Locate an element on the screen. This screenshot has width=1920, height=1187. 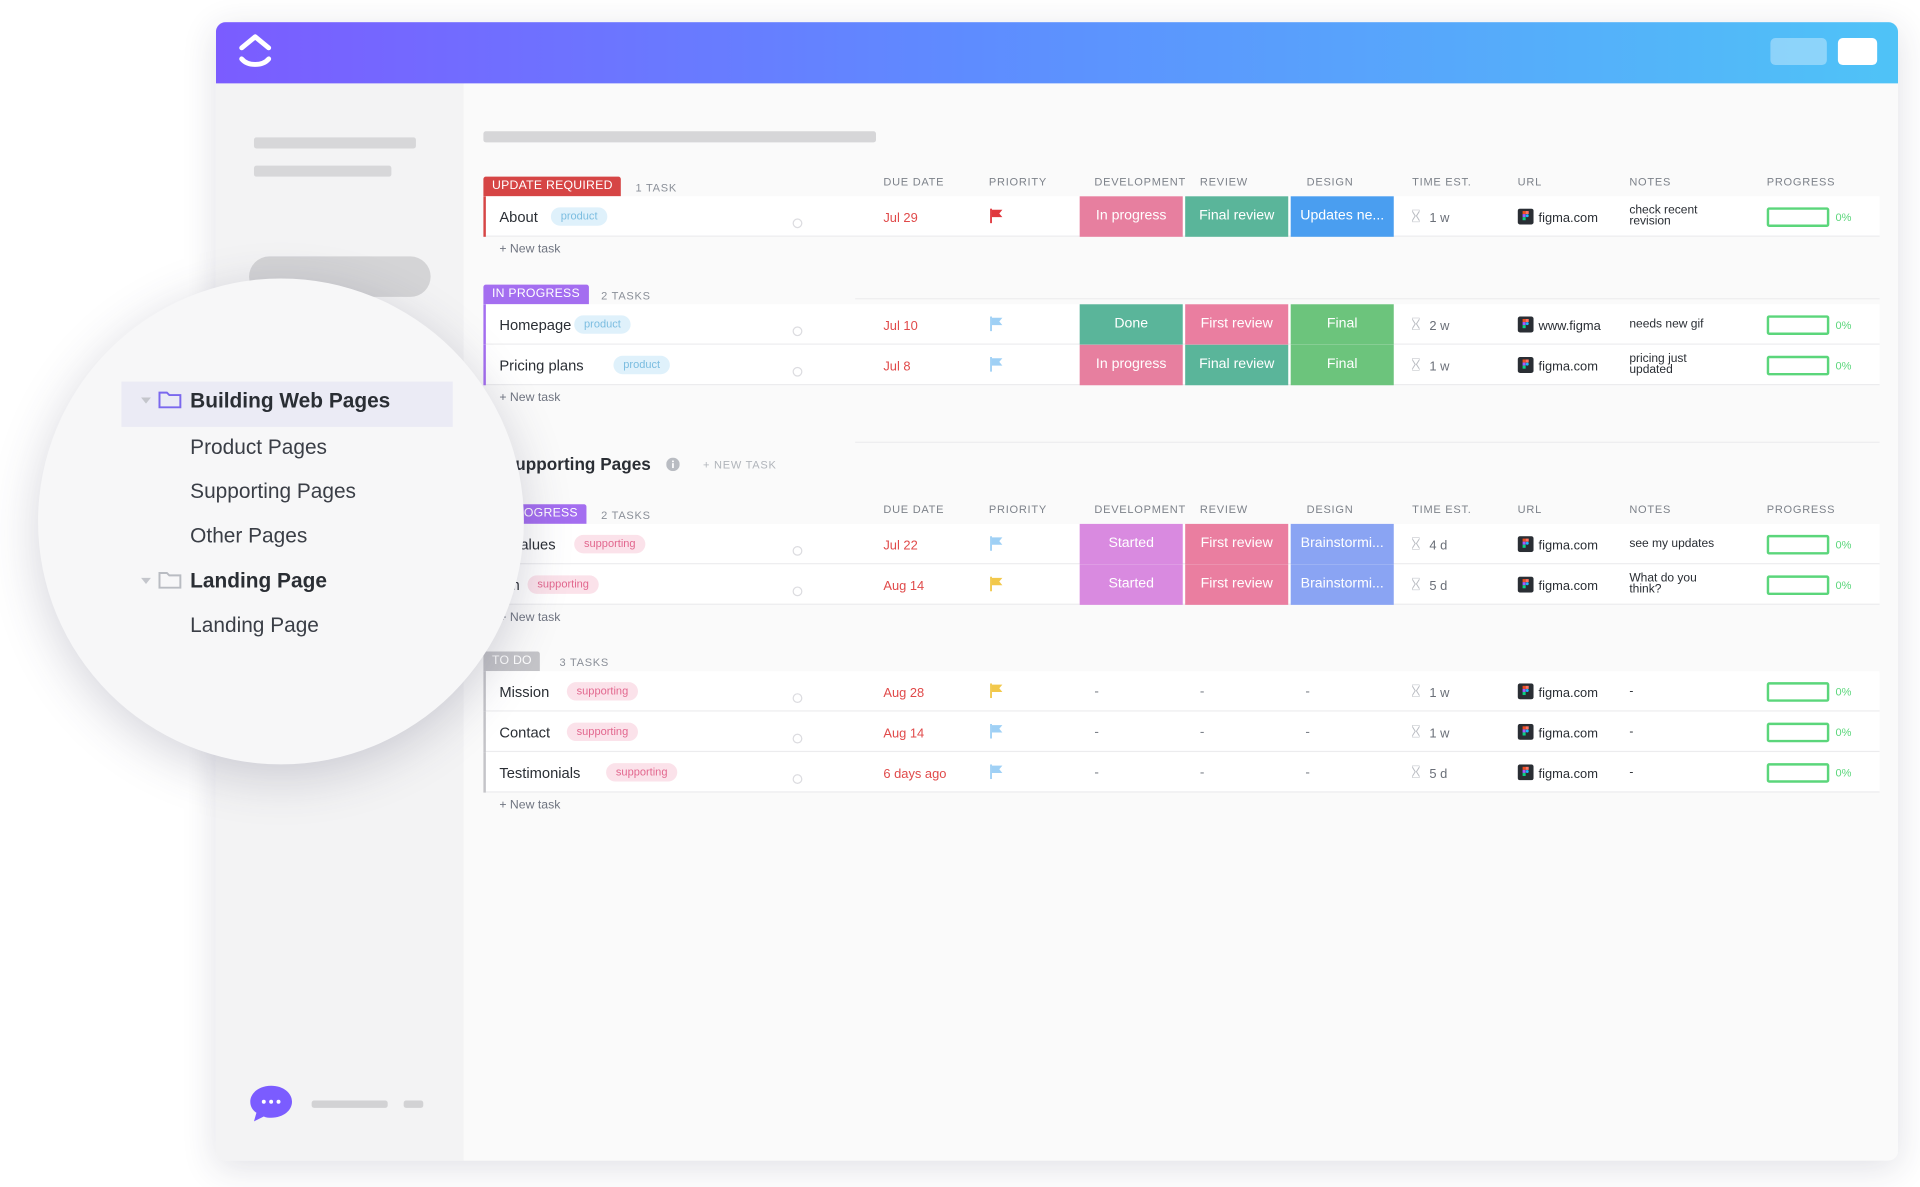
due-date: Jul 10 is located at coordinates (900, 326).